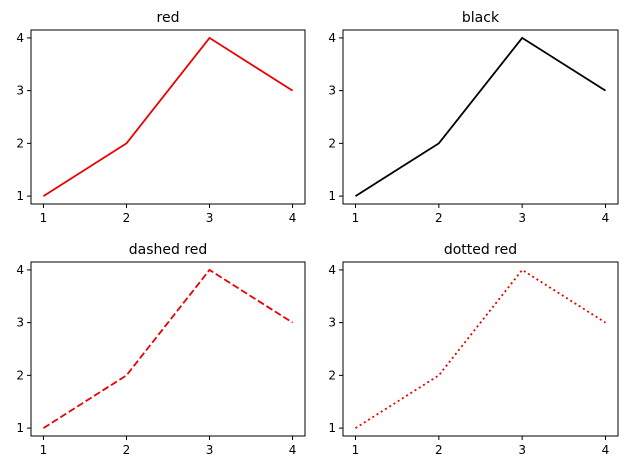 The height and width of the screenshot is (470, 629). I want to click on subplot-title: dotted red, so click(480, 250).